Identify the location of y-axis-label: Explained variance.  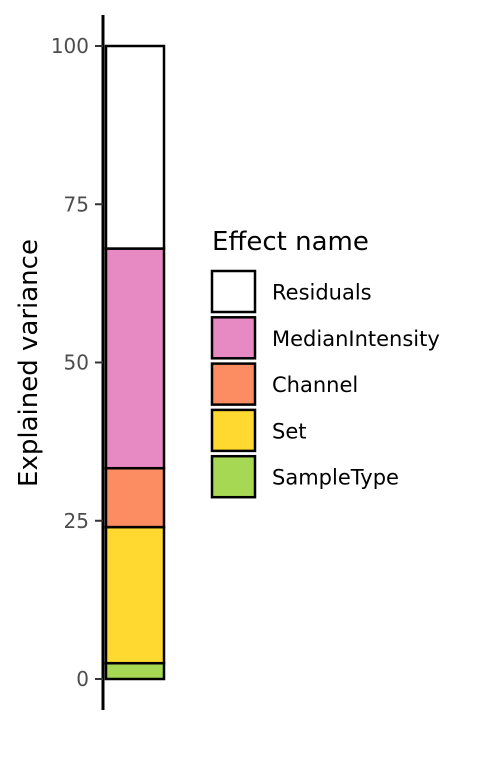
(29, 363).